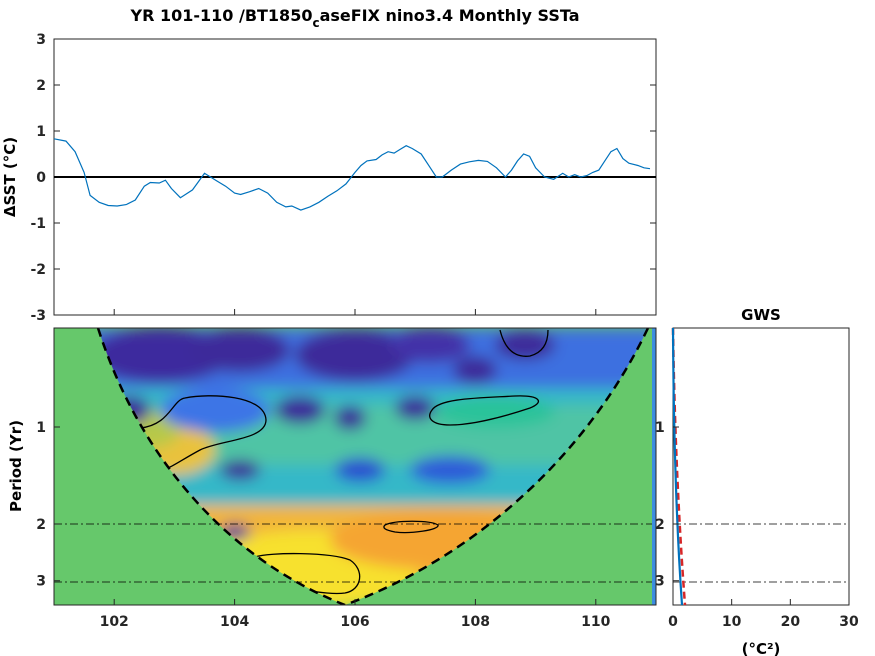  I want to click on gws-x-tick: 0, so click(673, 614).